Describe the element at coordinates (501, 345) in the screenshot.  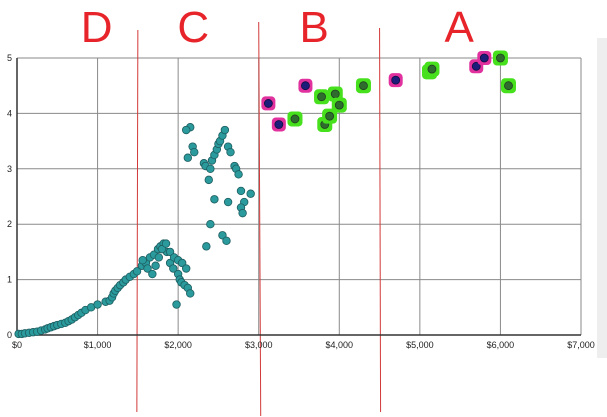
I see `x-tick-label: $6,000` at that location.